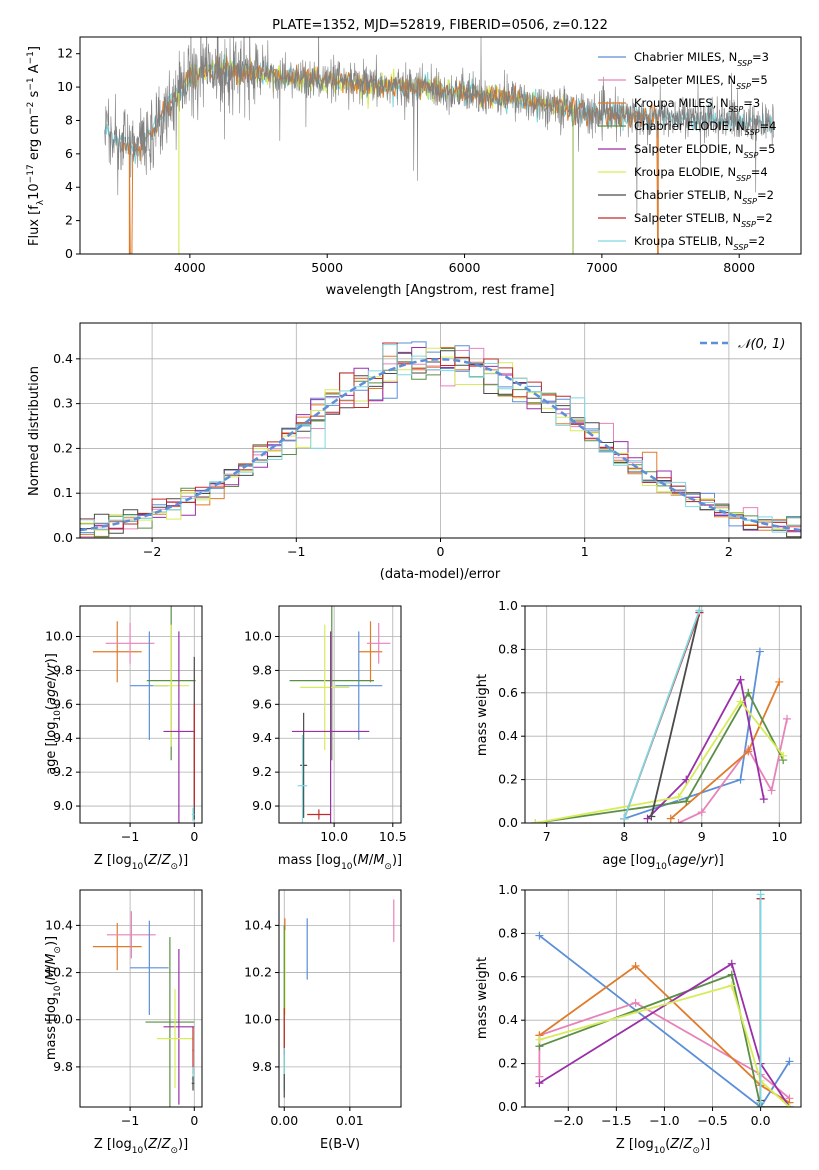  What do you see at coordinates (761, 344) in the screenshot?
I see `legend-gaussian-label: 𝒩(0, 1)` at bounding box center [761, 344].